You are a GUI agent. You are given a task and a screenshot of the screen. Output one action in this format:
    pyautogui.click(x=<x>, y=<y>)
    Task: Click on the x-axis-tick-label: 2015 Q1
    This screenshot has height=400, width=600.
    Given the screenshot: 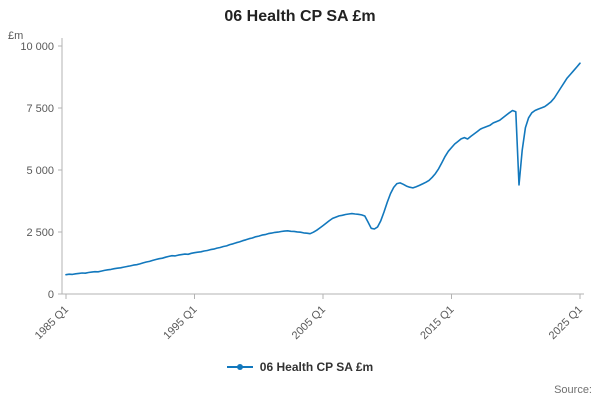 What is the action you would take?
    pyautogui.click(x=437, y=323)
    